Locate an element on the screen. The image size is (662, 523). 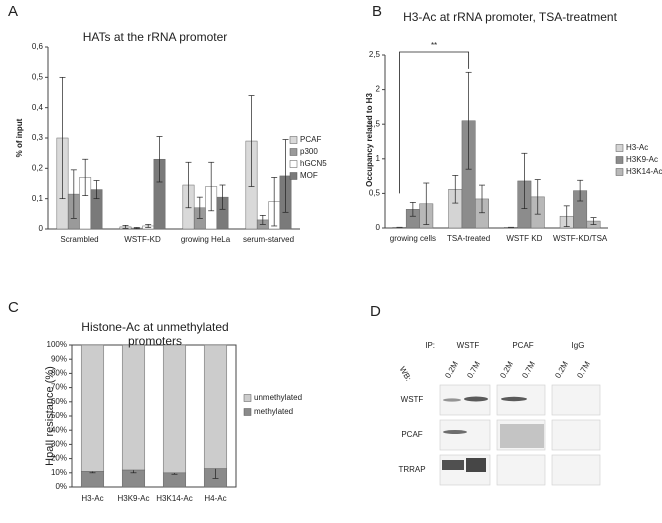
y-tick-label: 40% is located at coordinates (59, 429).